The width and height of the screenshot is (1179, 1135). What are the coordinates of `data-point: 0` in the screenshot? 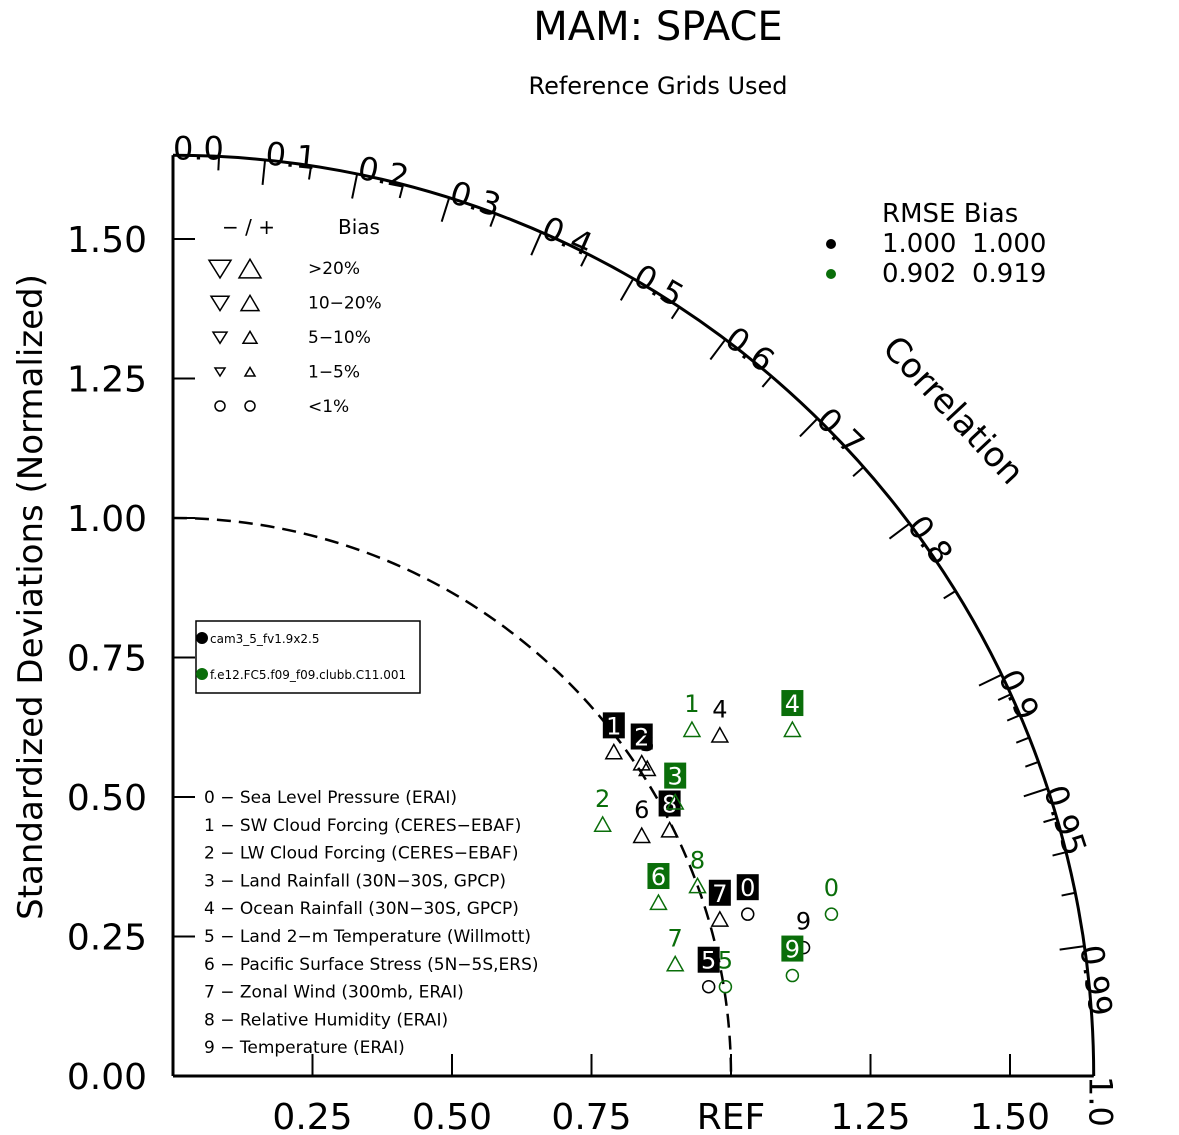 It's located at (831, 897).